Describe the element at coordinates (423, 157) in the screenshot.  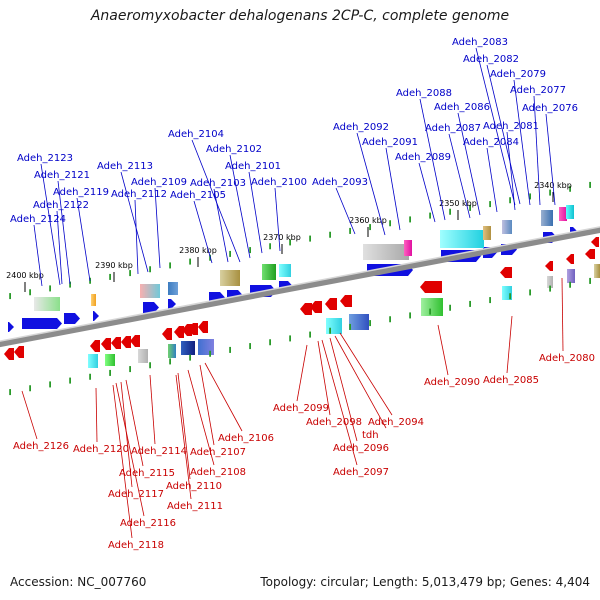
I see `upper-gene-label: Adeh_2089` at that location.